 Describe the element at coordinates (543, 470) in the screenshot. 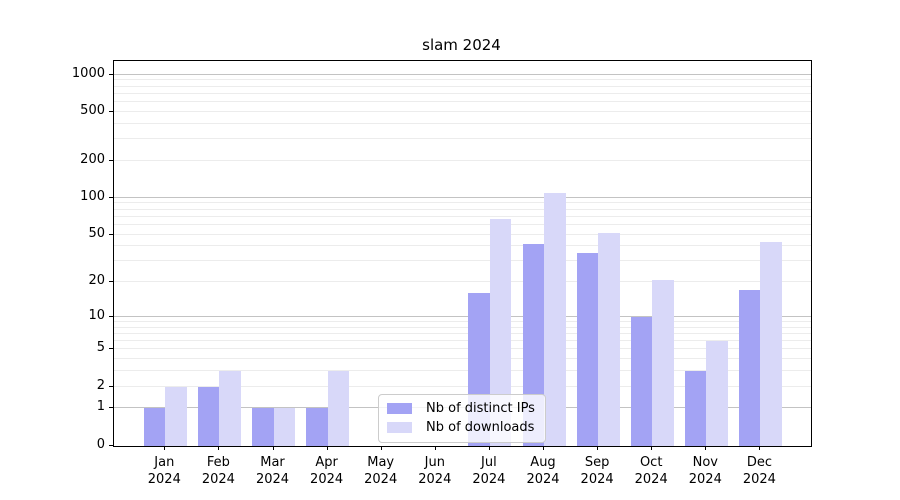

I see `x-tick-label: Aug 2024` at that location.